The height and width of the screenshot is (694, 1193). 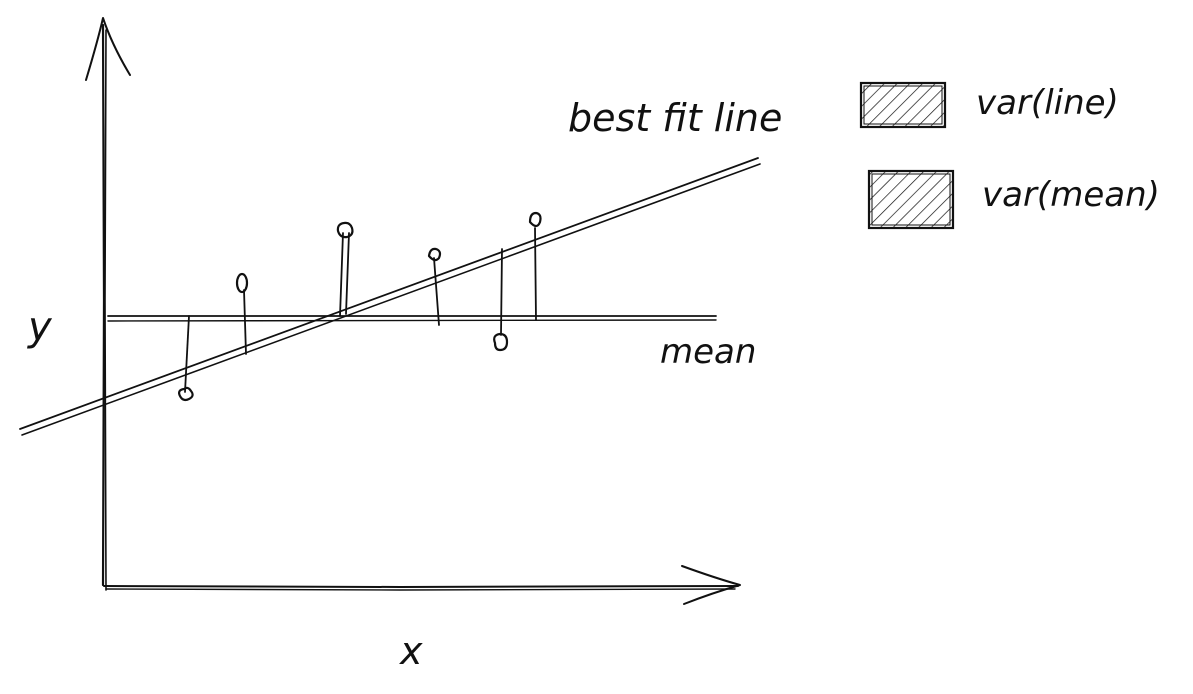 What do you see at coordinates (675, 118) in the screenshot?
I see `best-fit-line-label: best fit line` at bounding box center [675, 118].